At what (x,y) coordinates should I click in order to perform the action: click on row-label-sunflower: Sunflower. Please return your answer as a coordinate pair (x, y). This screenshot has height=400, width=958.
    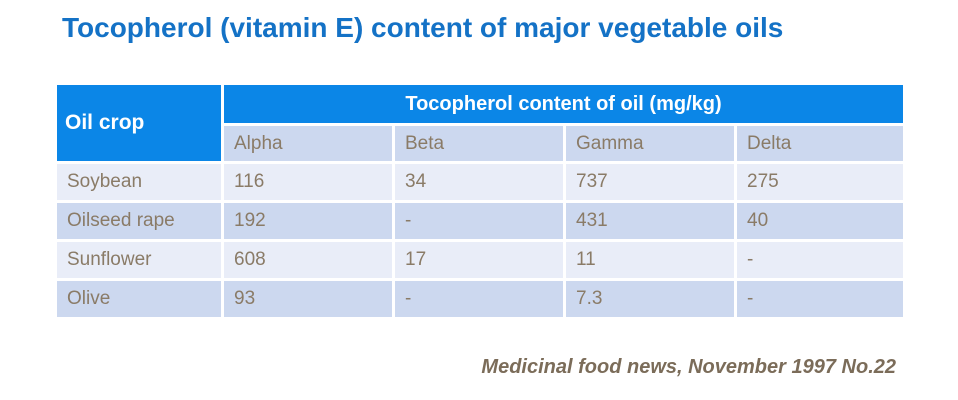
    Looking at the image, I should click on (139, 260).